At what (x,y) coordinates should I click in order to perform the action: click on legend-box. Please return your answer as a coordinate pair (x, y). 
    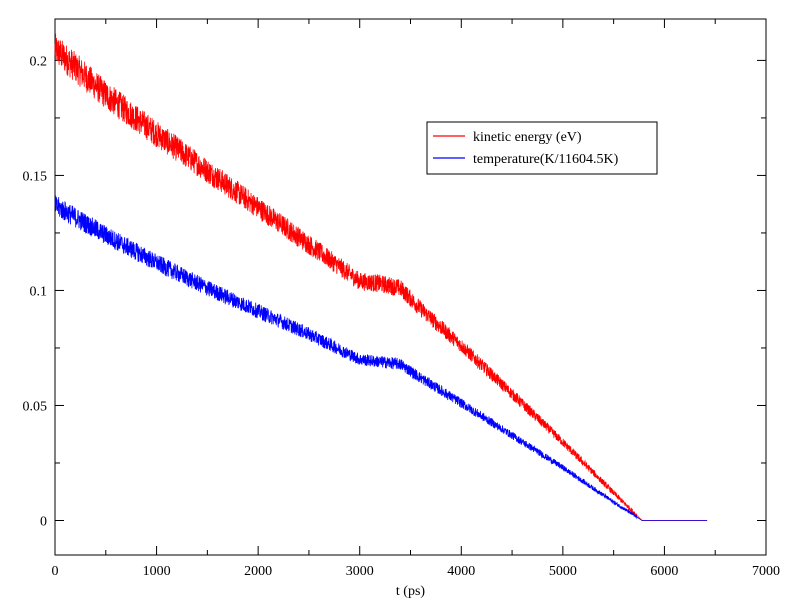
    Looking at the image, I should click on (542, 148).